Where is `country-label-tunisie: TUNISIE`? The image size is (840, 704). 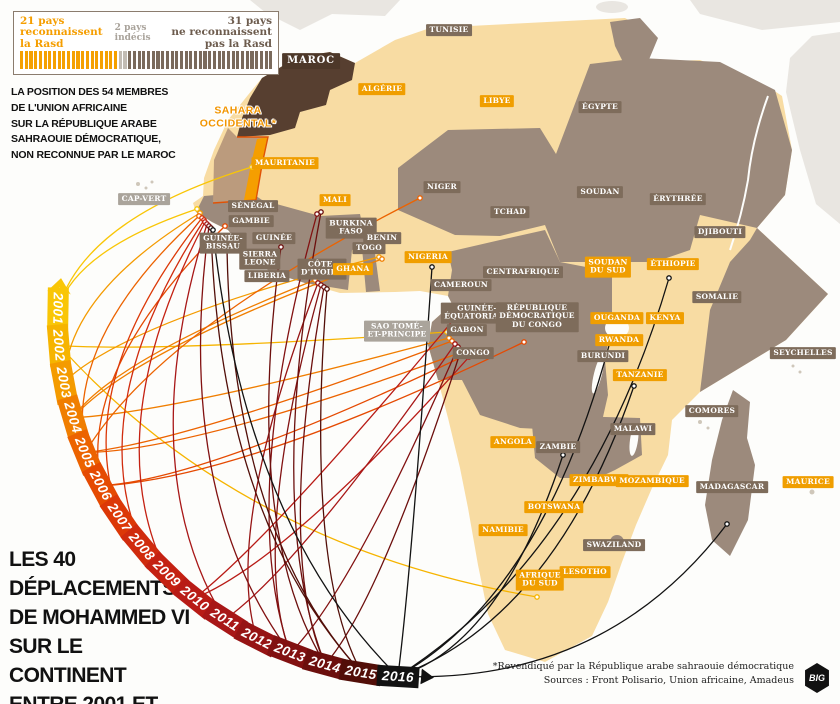
country-label-tunisie: TUNISIE is located at coordinates (449, 30).